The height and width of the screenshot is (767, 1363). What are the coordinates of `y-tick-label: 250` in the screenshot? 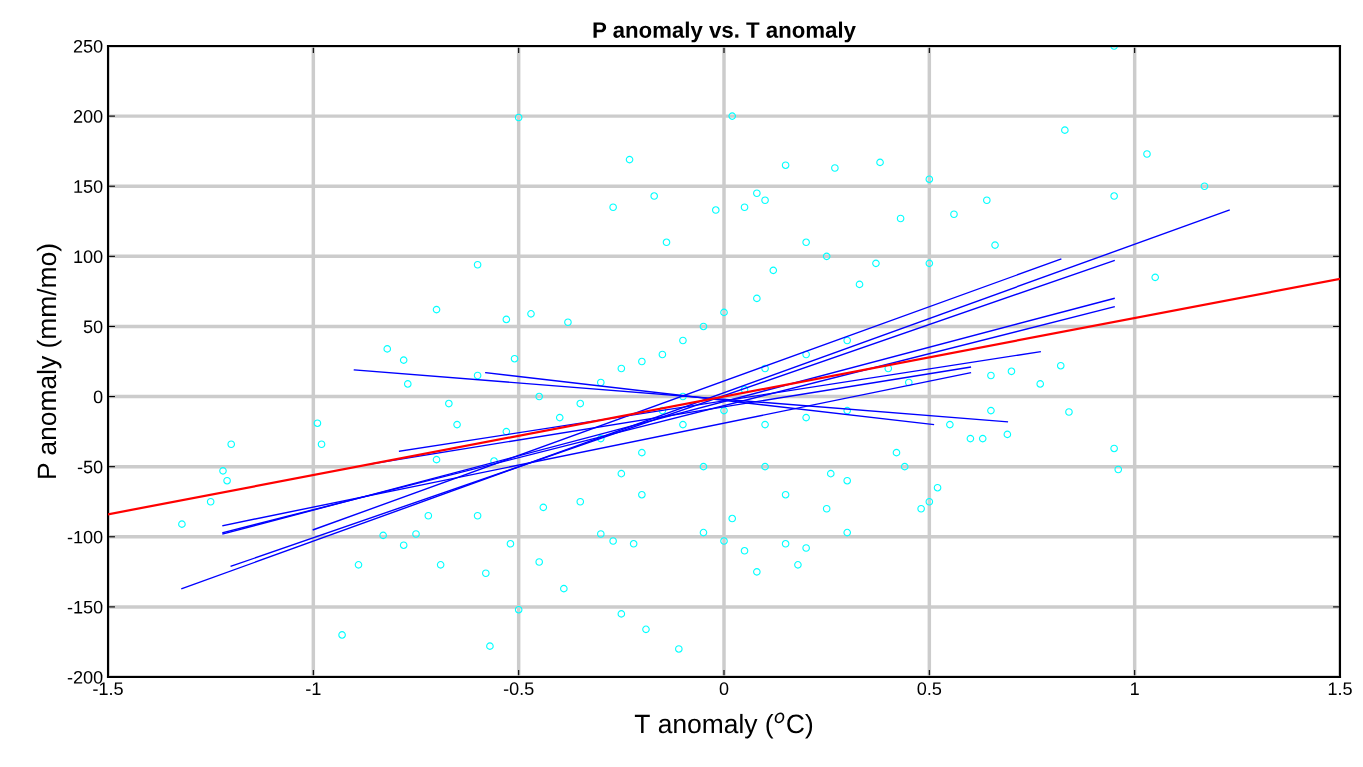 It's located at (88, 46).